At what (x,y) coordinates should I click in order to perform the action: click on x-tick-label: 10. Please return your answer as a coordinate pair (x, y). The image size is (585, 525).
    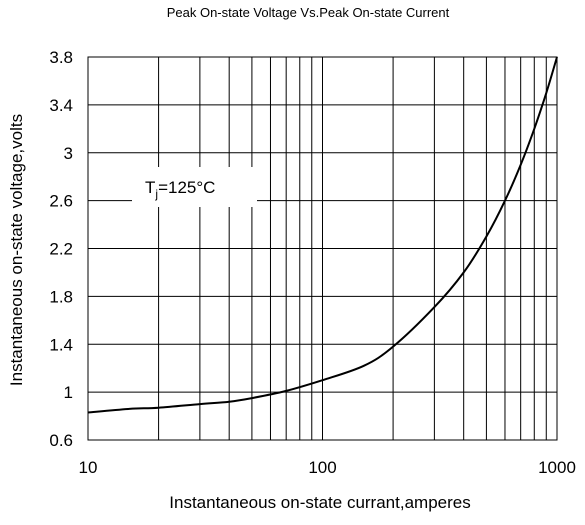
    Looking at the image, I should click on (88, 467).